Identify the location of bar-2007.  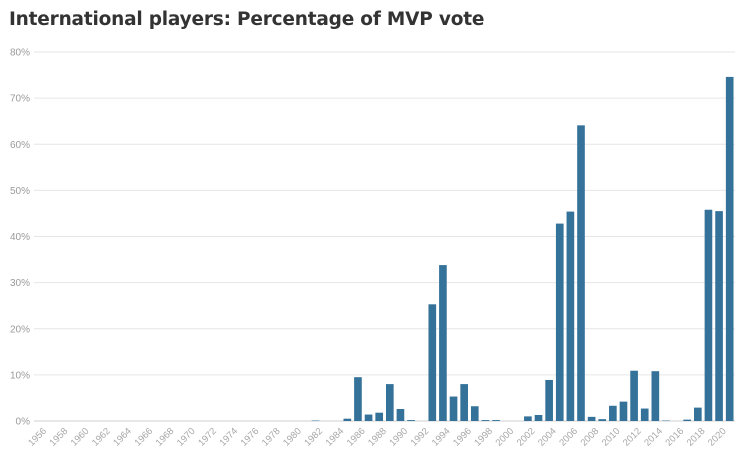
(581, 273).